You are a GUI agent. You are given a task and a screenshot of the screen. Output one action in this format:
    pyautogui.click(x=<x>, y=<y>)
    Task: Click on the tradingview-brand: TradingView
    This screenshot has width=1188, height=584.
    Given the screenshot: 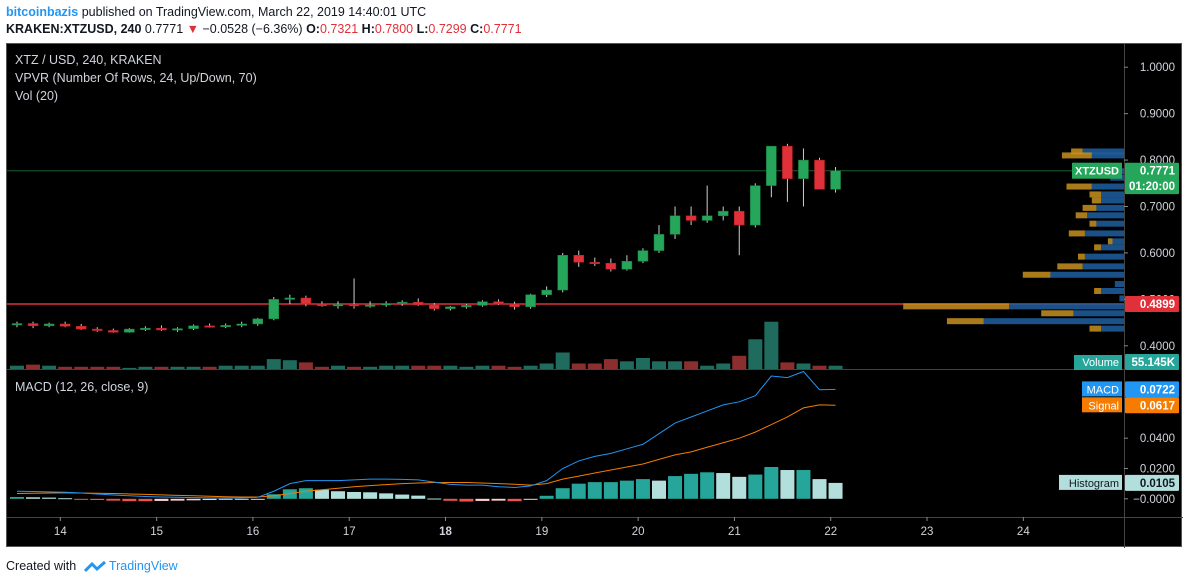 What is the action you would take?
    pyautogui.click(x=143, y=566)
    